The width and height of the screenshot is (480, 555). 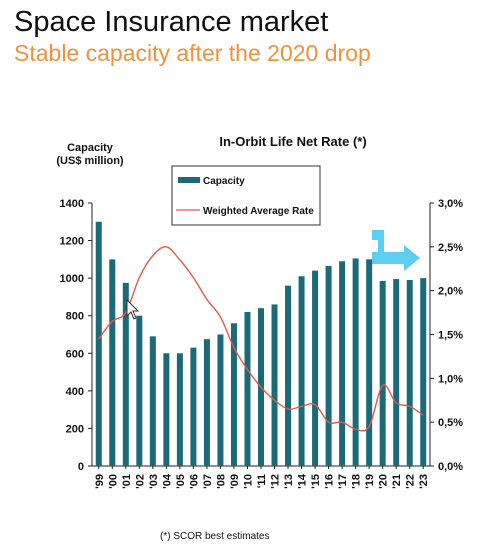 What do you see at coordinates (90, 148) in the screenshot?
I see `y-axis-title-line1: Capacity` at bounding box center [90, 148].